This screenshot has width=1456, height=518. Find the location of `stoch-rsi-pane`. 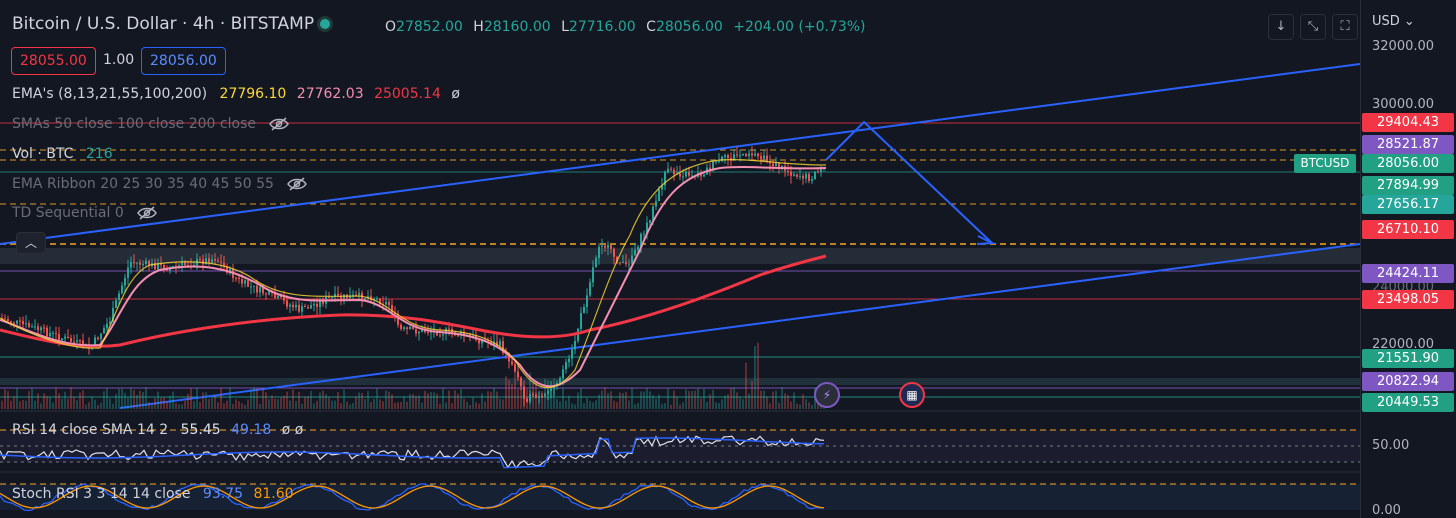

stoch-rsi-pane is located at coordinates (680, 497).